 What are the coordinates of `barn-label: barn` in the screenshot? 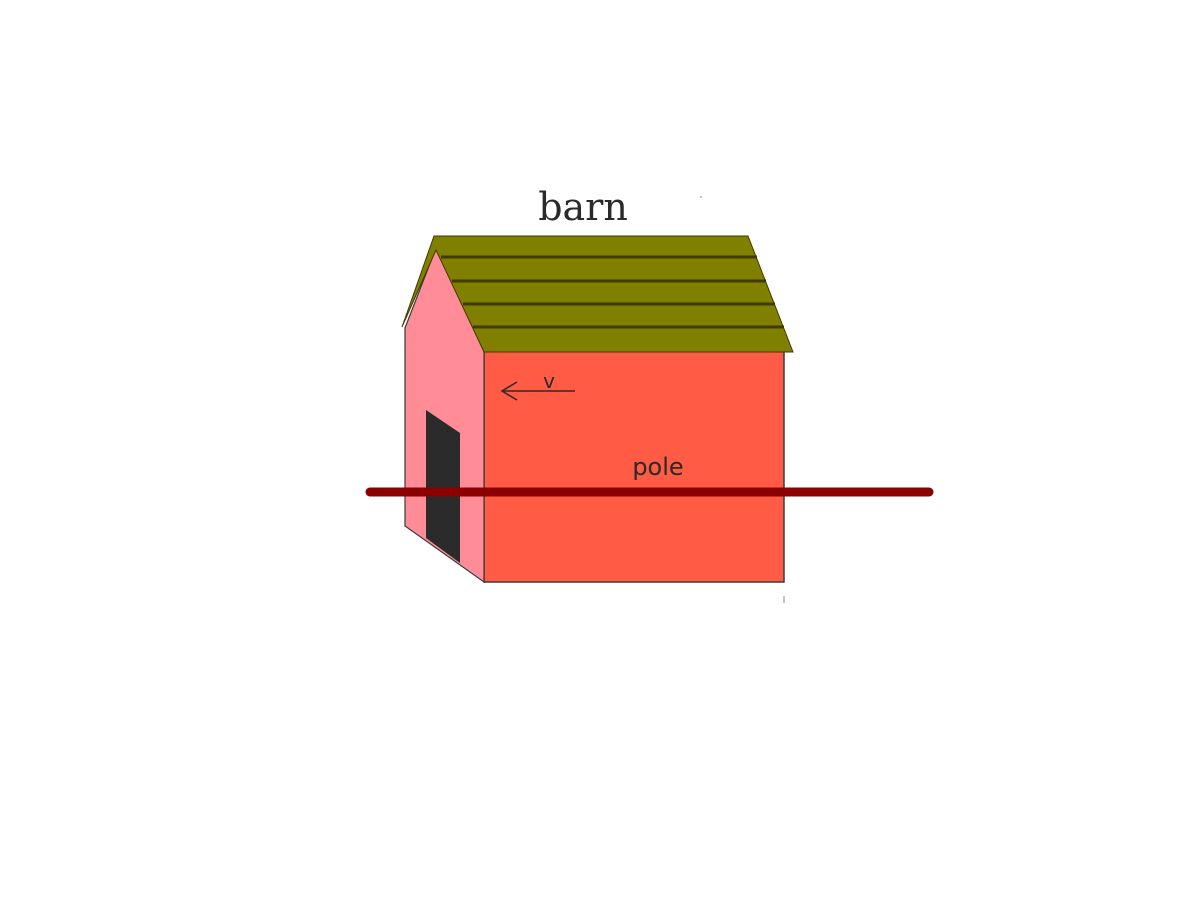 It's located at (583, 207).